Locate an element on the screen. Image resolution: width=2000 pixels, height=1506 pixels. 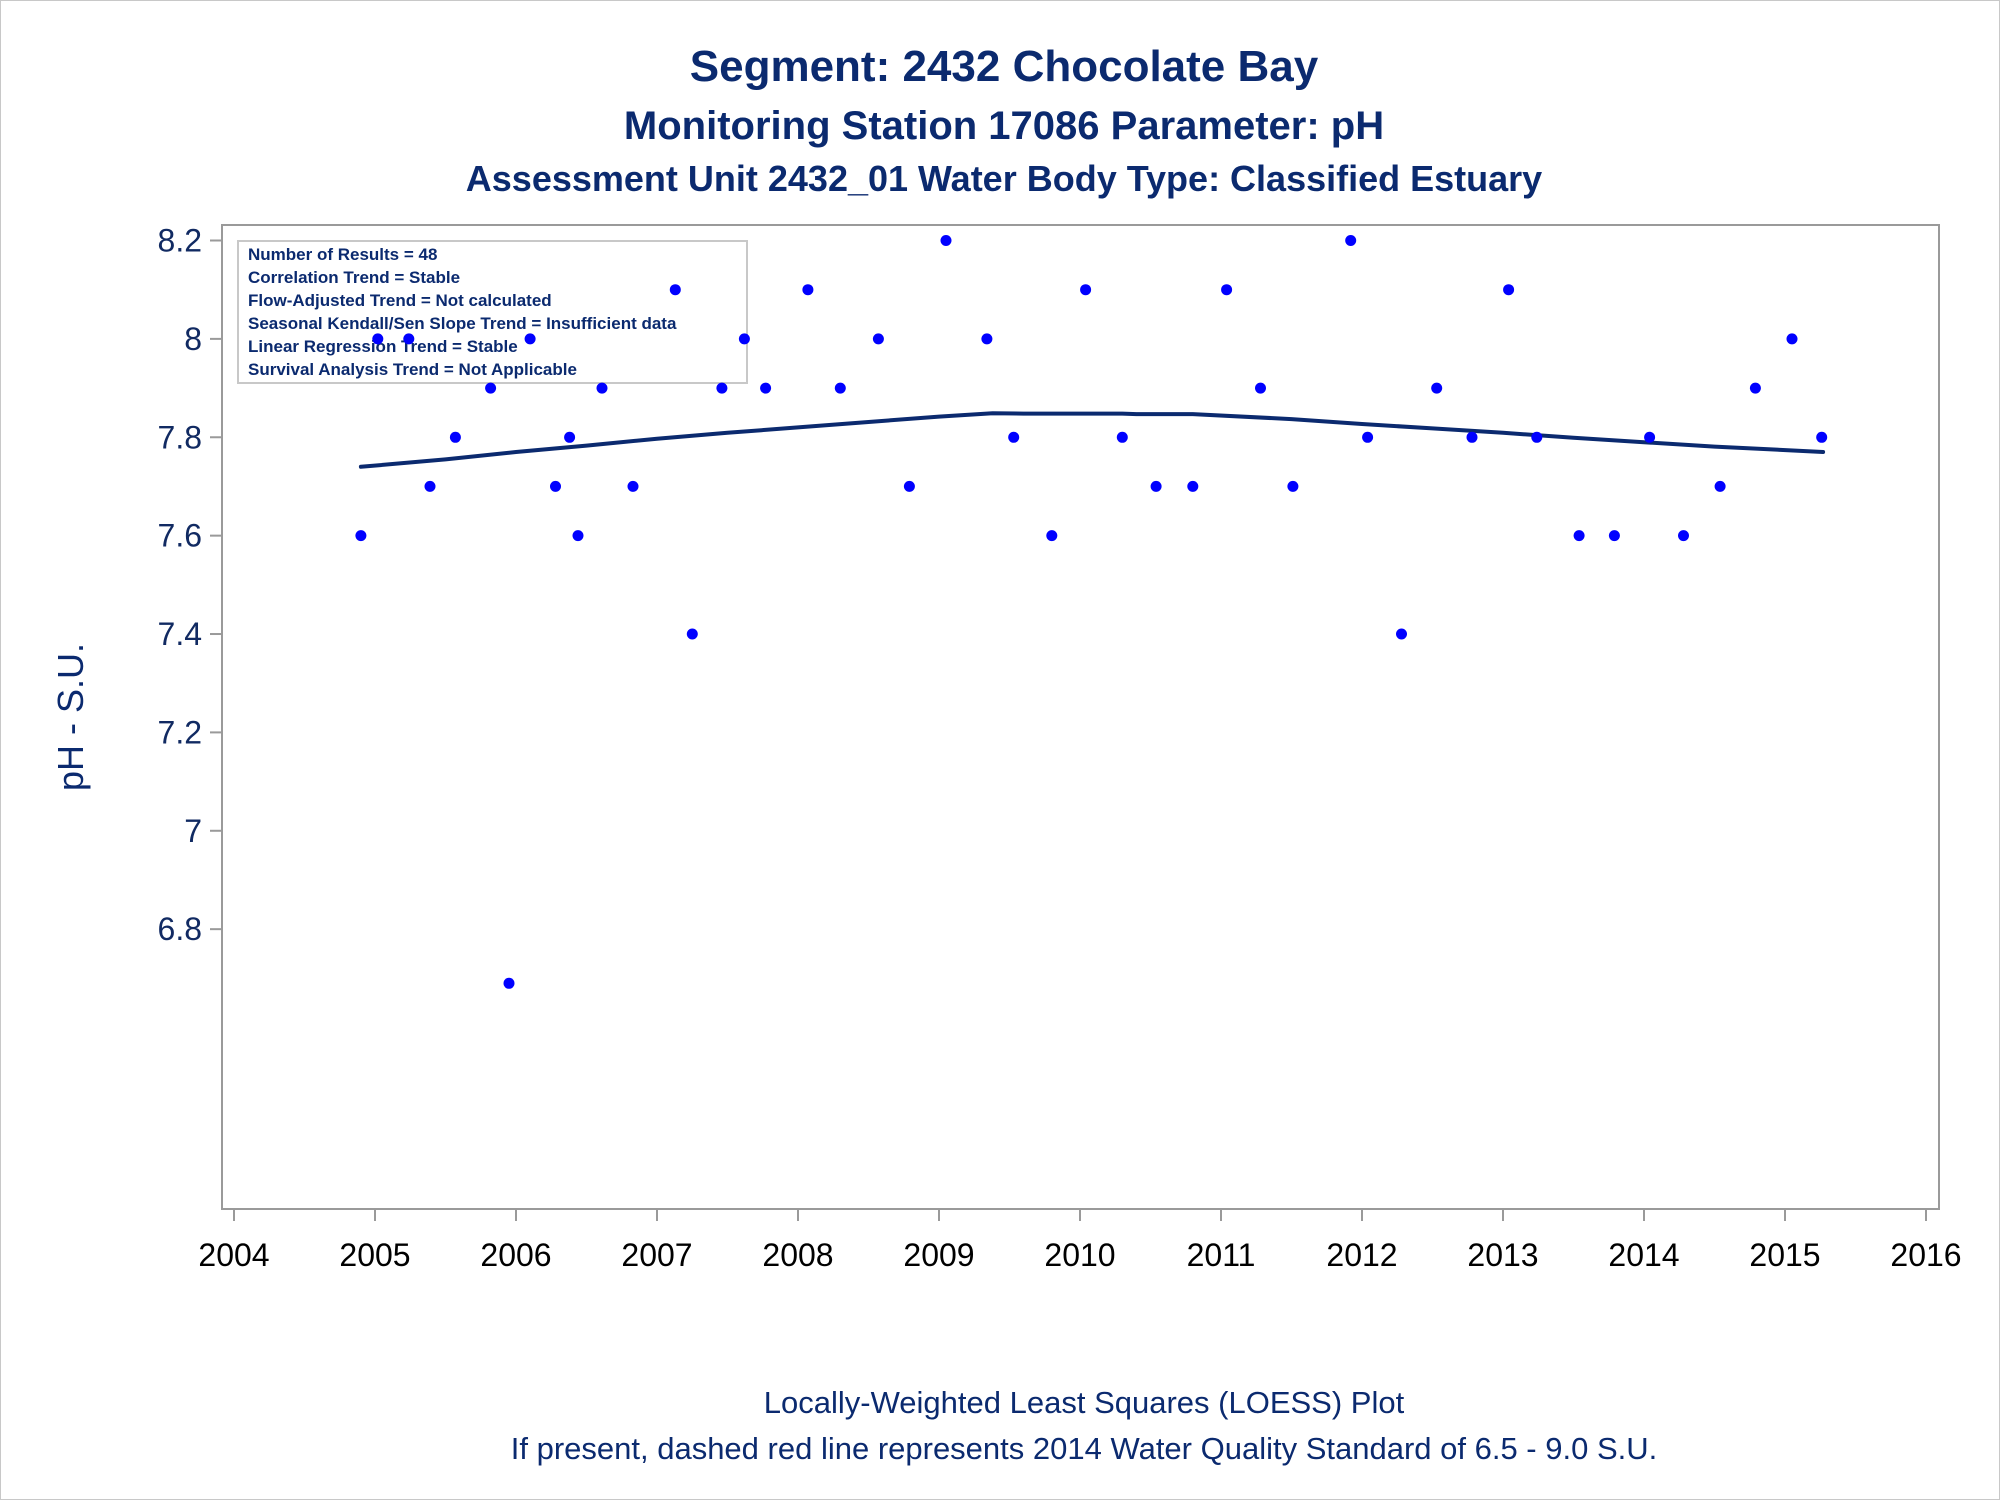
x-tick-label: 2008 is located at coordinates (797, 1255).